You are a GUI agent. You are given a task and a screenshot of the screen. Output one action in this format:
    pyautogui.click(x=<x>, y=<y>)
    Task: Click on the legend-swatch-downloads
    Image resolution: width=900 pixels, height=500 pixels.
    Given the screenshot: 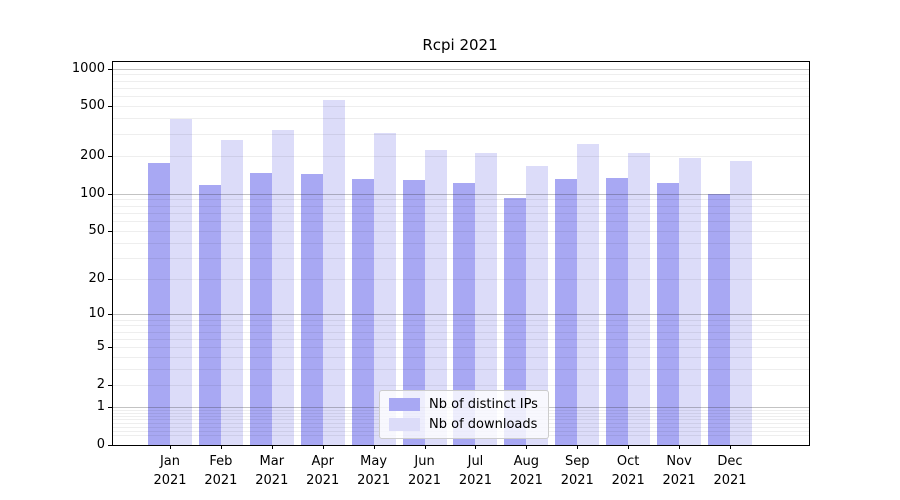 What is the action you would take?
    pyautogui.click(x=404, y=424)
    